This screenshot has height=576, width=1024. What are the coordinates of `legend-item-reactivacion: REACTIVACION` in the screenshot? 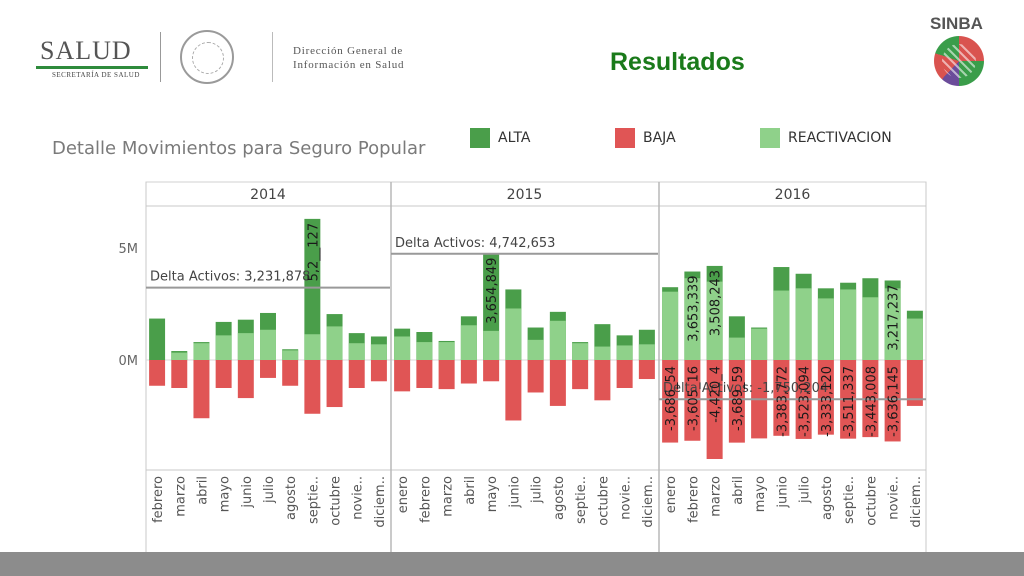 It's located at (826, 138).